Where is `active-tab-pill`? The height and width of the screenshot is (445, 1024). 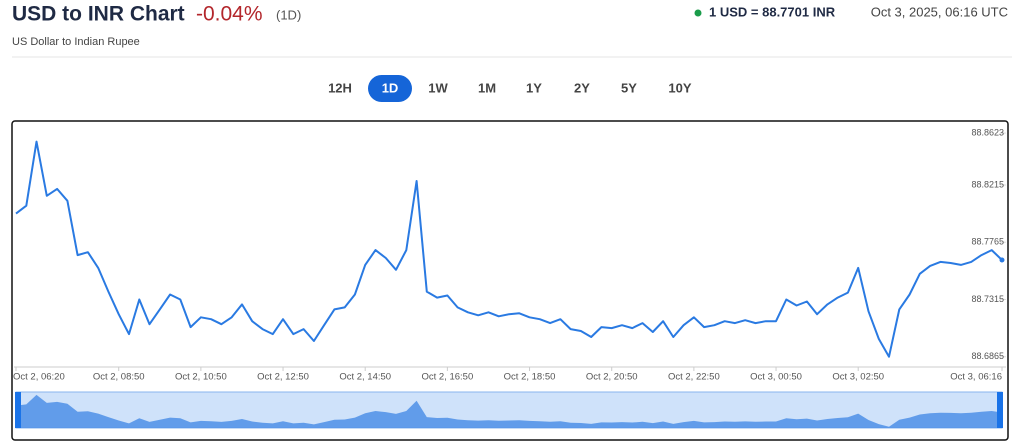
active-tab-pill is located at coordinates (390, 88).